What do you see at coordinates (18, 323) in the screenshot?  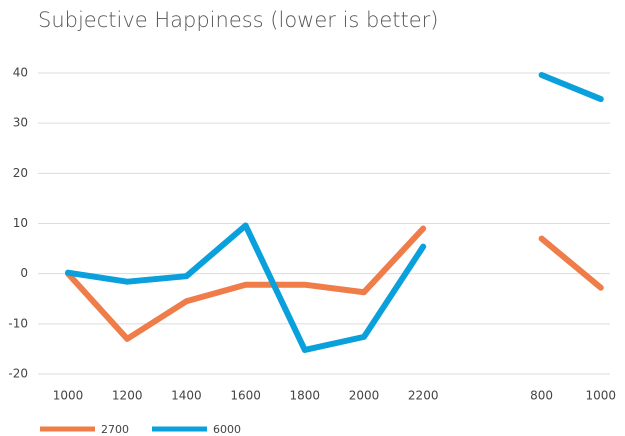 I see `y-tick-label: -10` at bounding box center [18, 323].